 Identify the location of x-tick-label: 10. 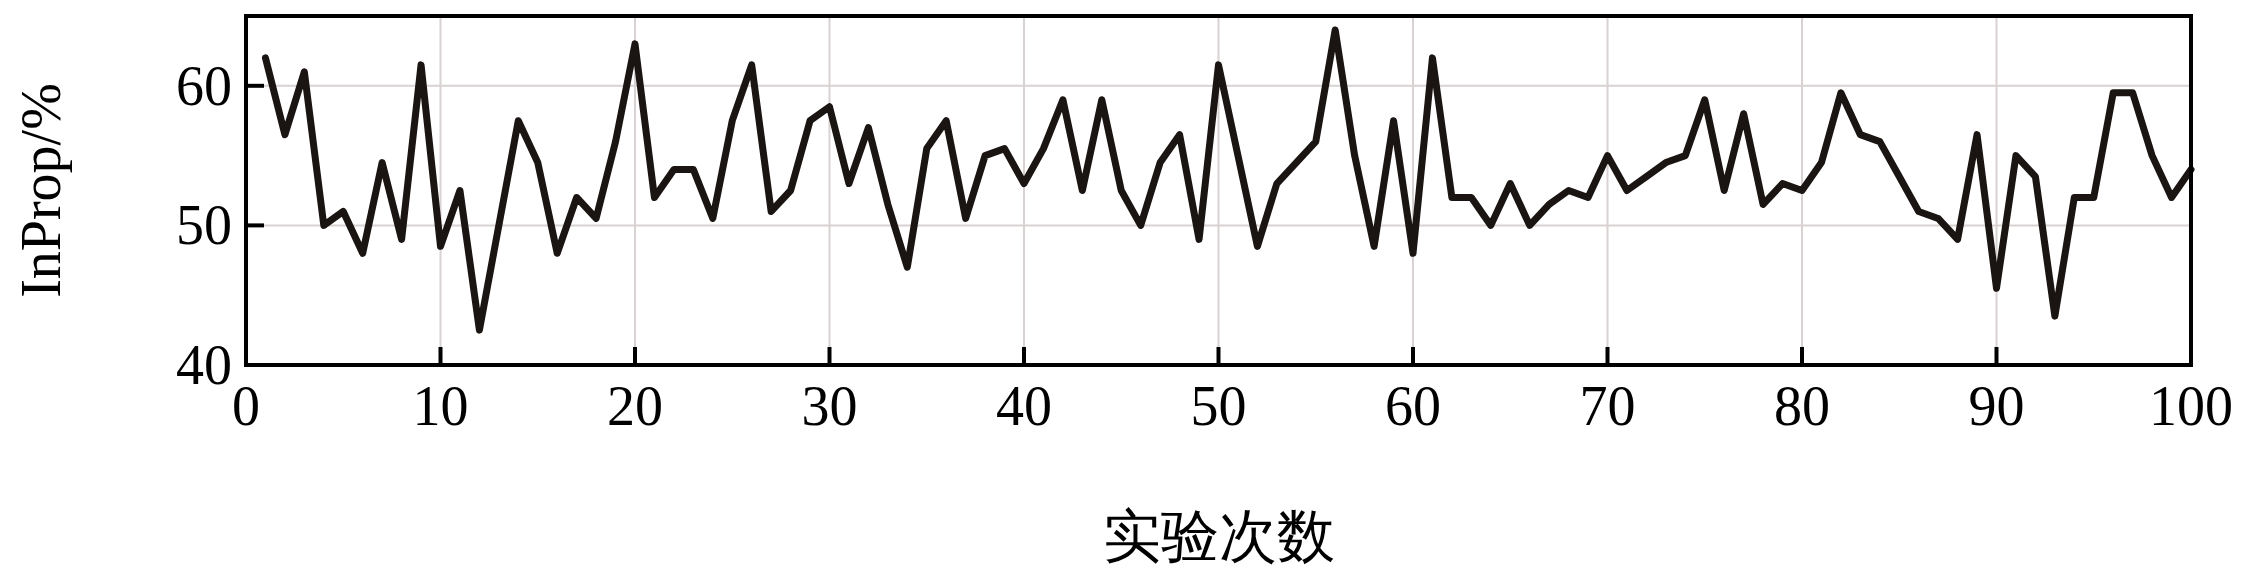
(440, 406).